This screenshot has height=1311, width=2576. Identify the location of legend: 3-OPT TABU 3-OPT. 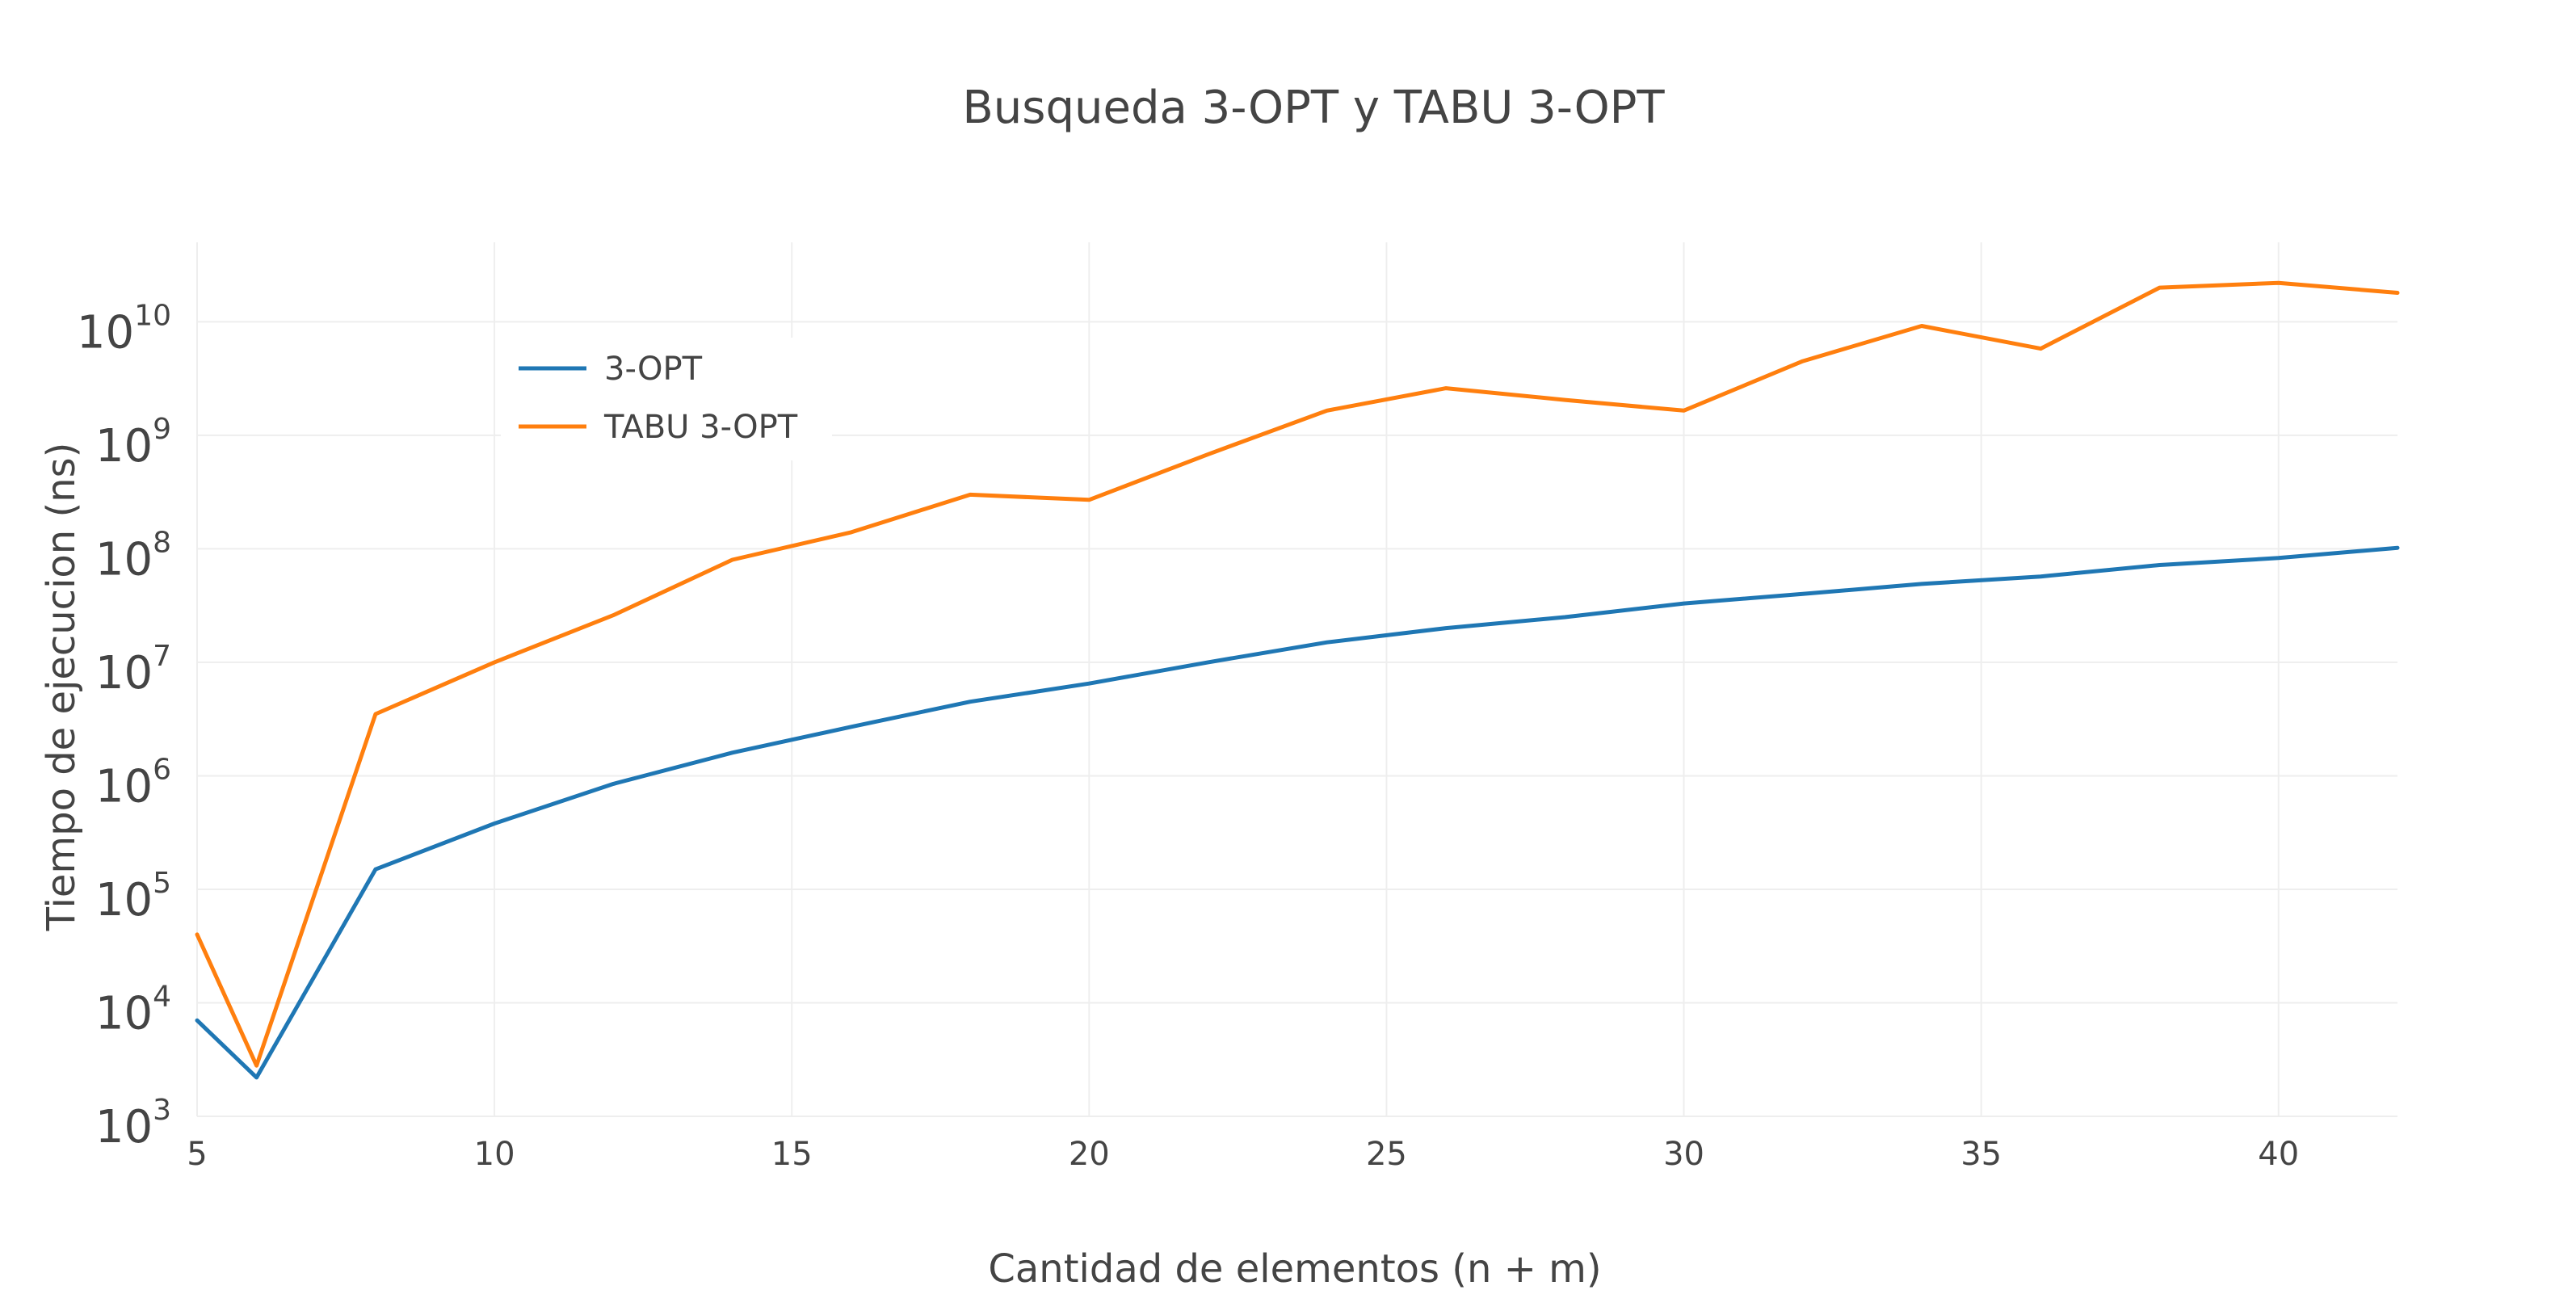
(666, 399).